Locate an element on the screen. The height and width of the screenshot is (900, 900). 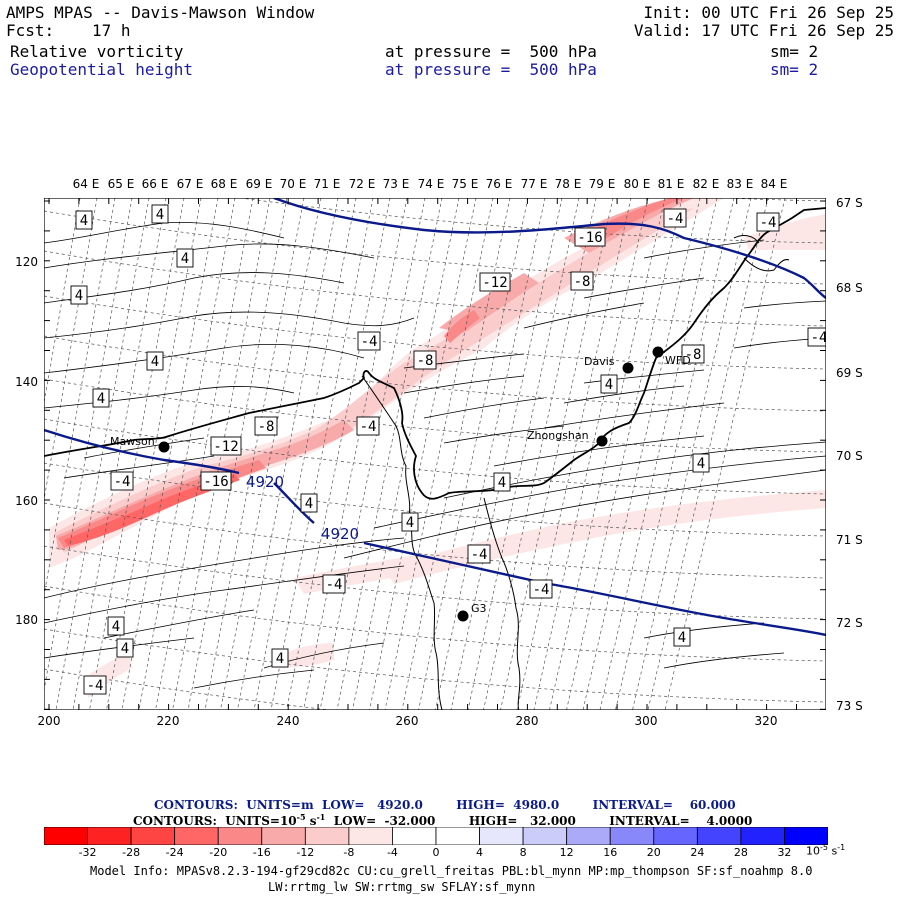
longitude-label: 76 E is located at coordinates (499, 184).